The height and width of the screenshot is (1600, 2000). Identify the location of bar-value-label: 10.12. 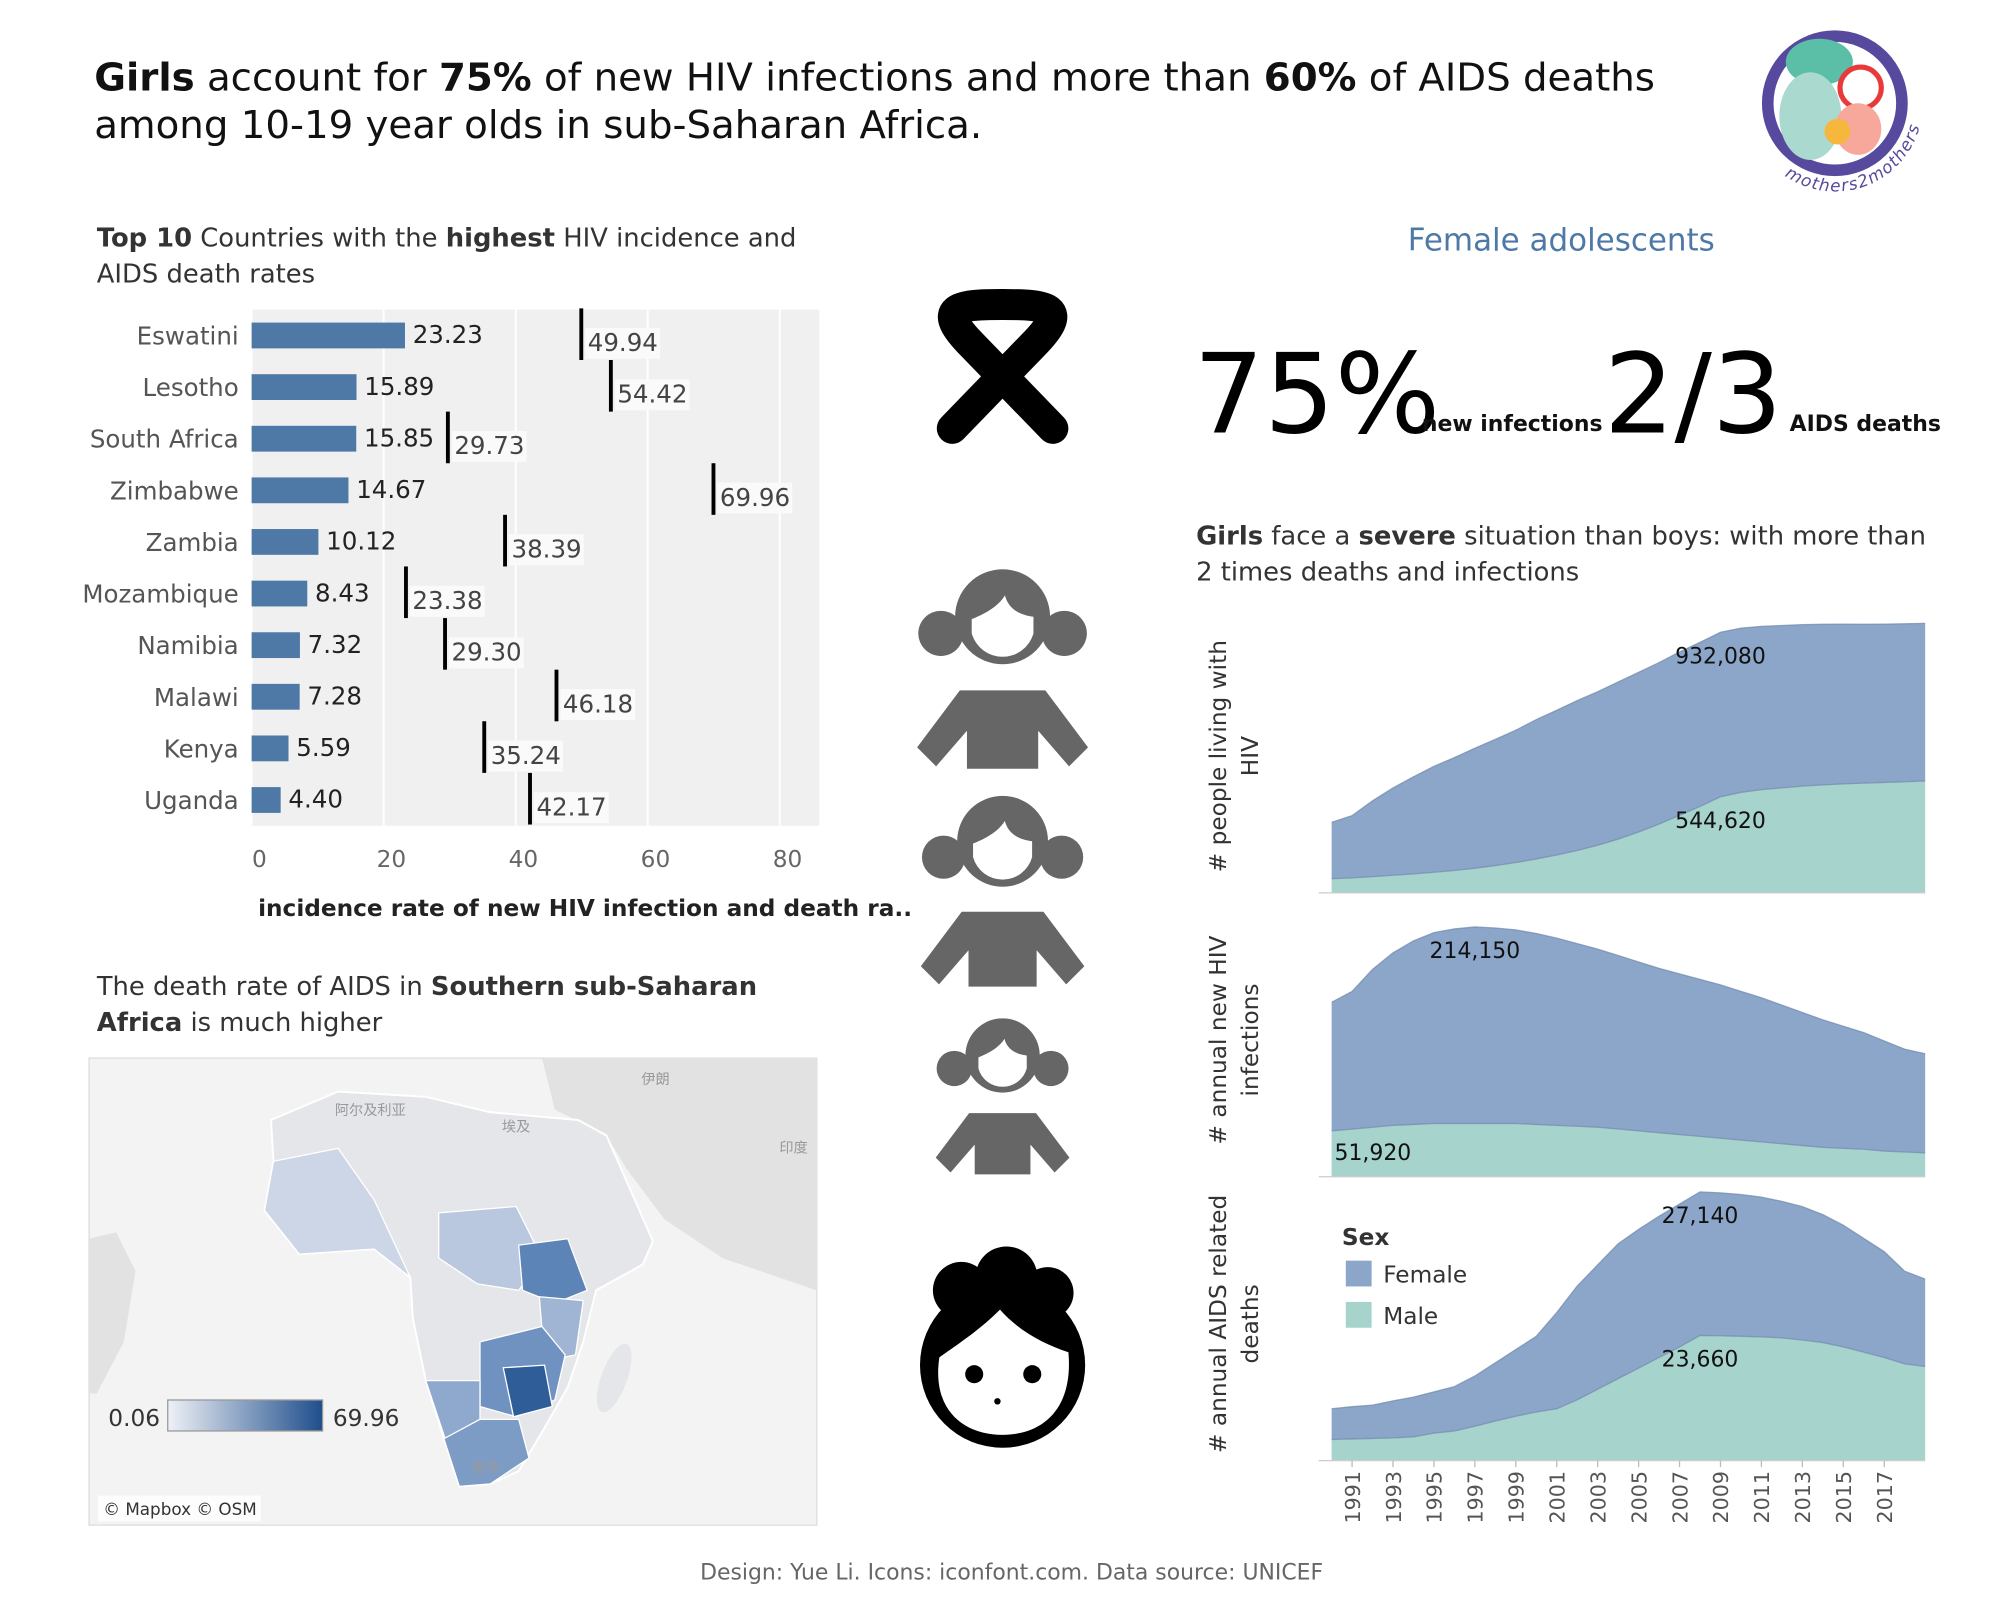
(361, 541).